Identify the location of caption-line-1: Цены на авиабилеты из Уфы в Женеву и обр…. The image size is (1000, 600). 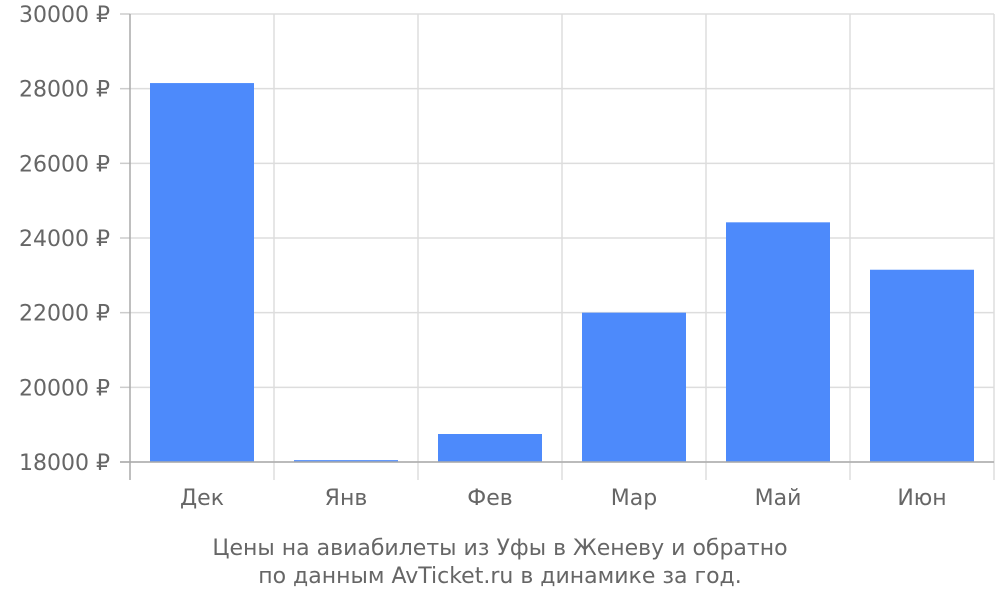
(499, 548).